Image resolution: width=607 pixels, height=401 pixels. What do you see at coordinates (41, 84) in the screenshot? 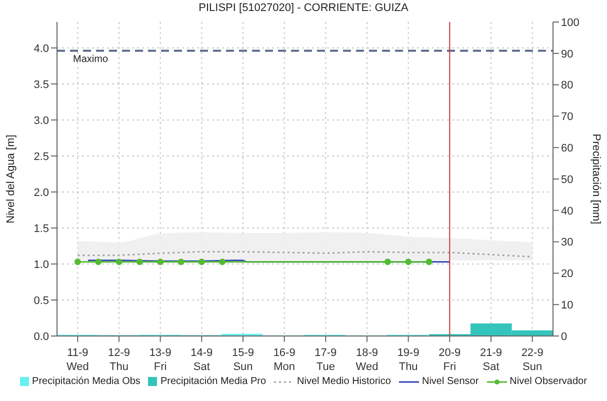
I see `y-tick-label: 3.5` at bounding box center [41, 84].